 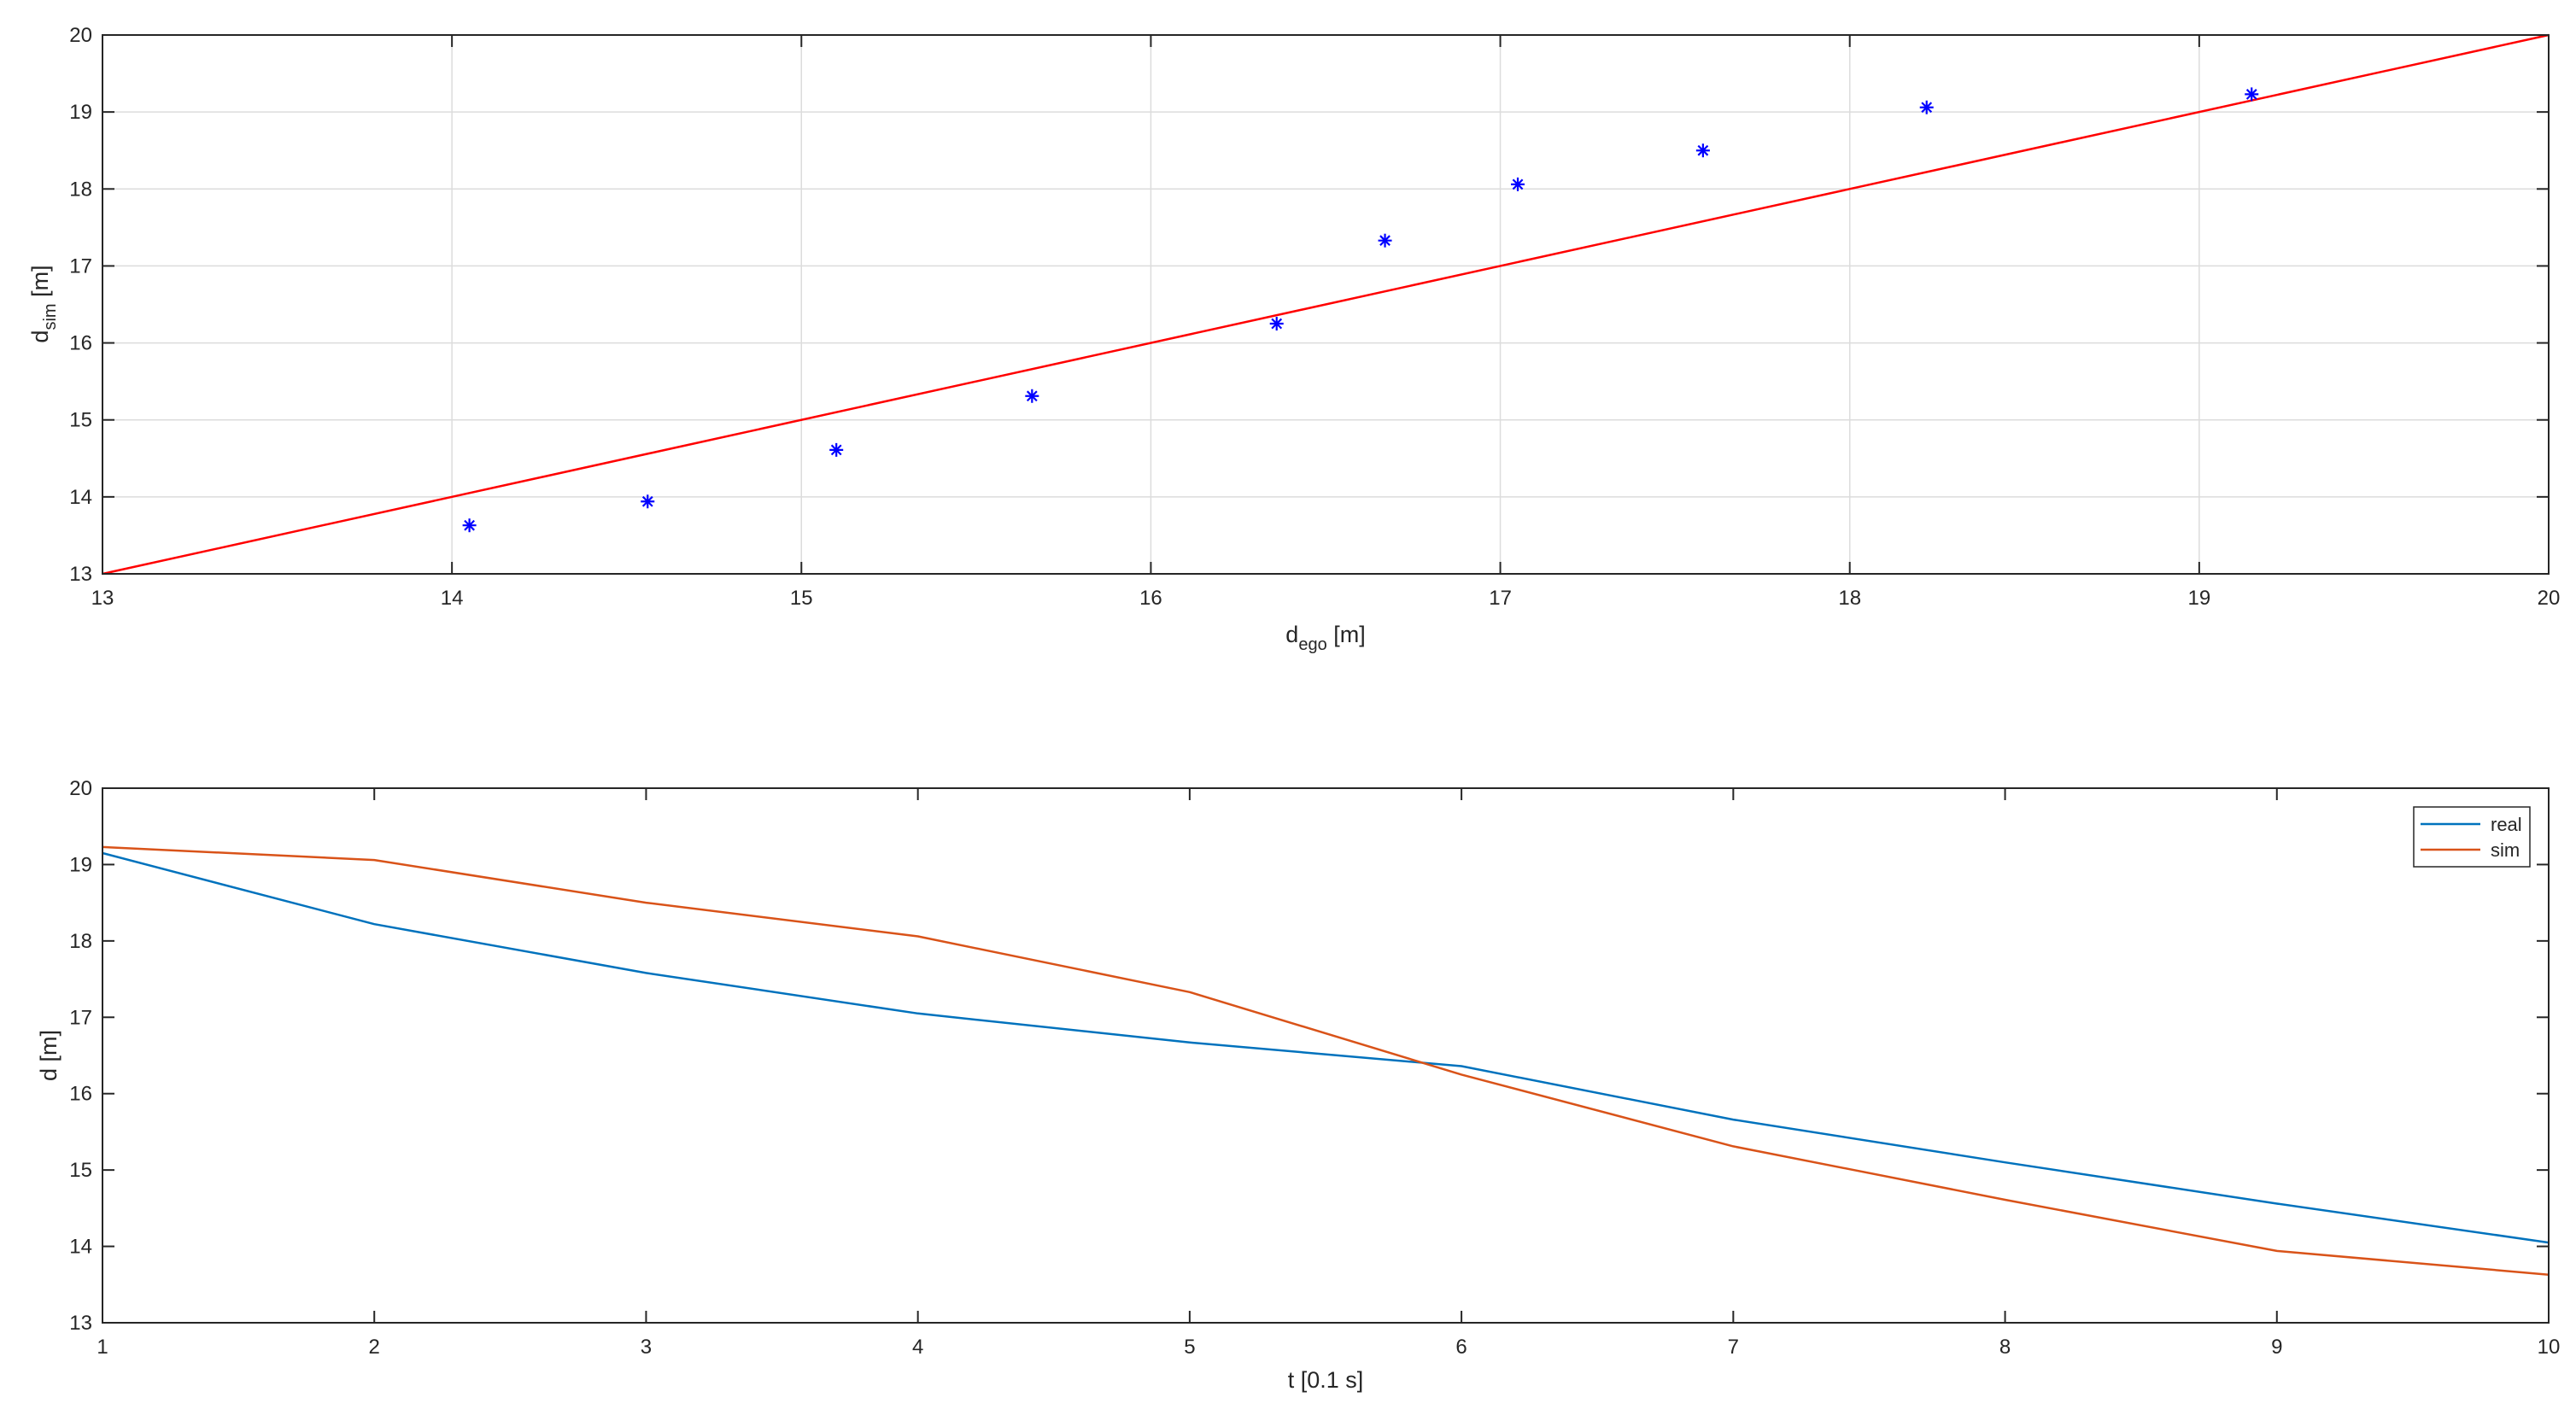 I want to click on legend-box, so click(x=2472, y=837).